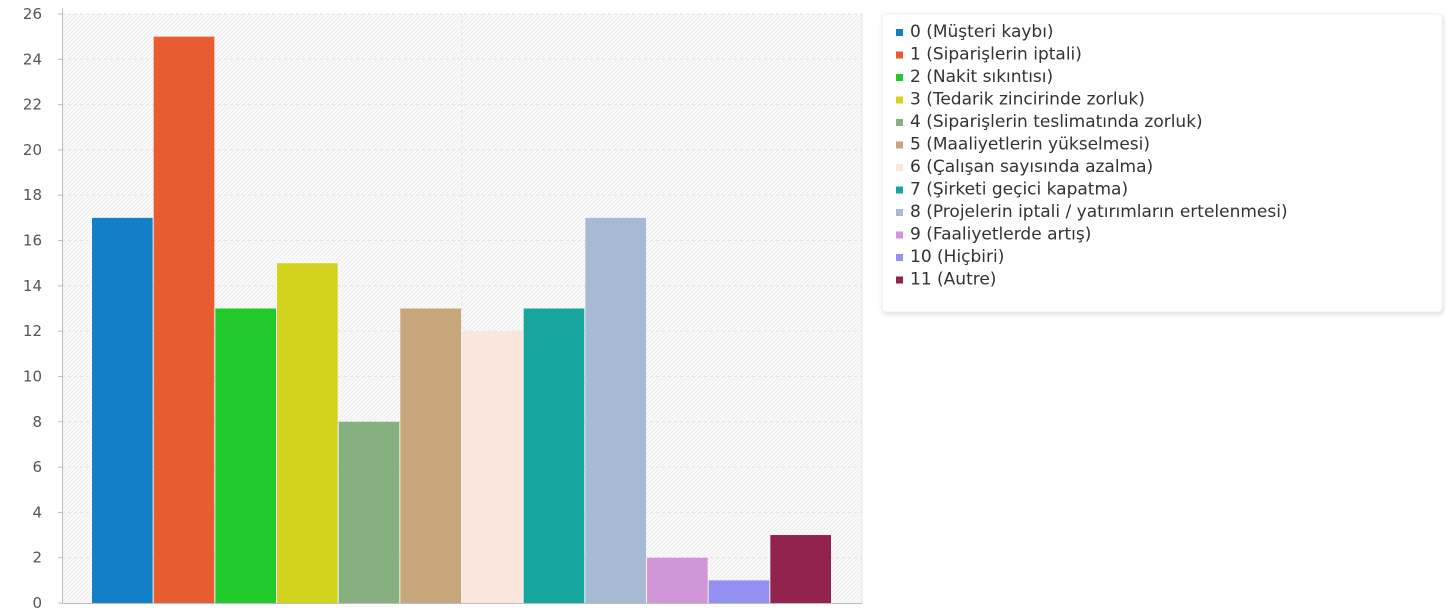 Image resolution: width=1447 pixels, height=610 pixels. Describe the element at coordinates (32, 105) in the screenshot. I see `y-tick-label: 22` at that location.